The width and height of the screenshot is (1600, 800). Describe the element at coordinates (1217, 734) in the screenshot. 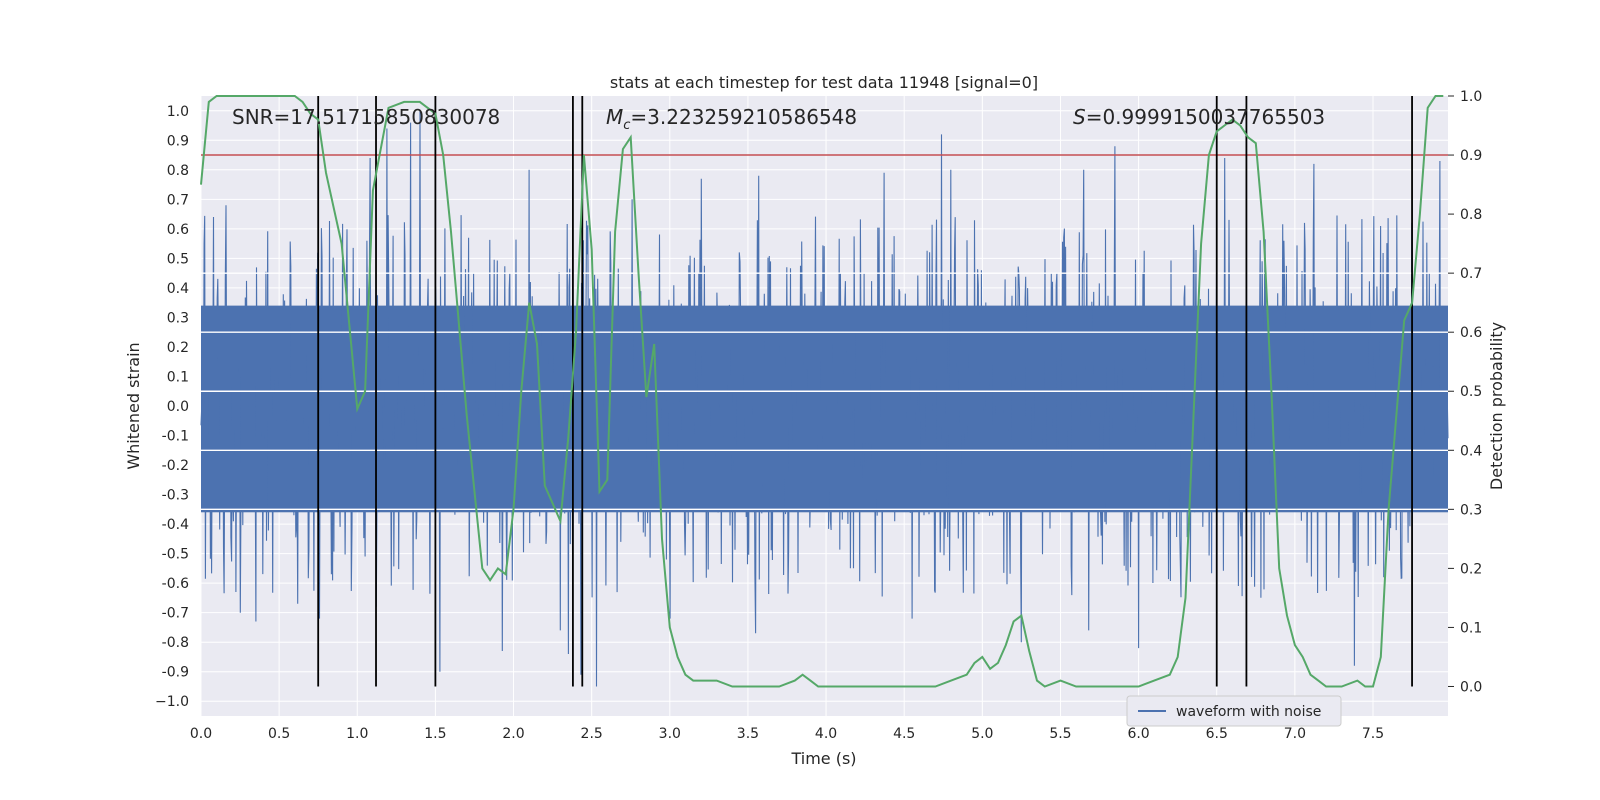

I see `x-tick-label: 6.5` at that location.